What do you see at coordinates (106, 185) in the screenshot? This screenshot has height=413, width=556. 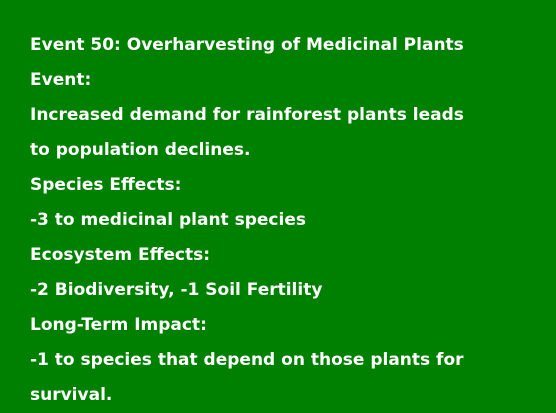 I see `species-effects-label: Species Effects:` at bounding box center [106, 185].